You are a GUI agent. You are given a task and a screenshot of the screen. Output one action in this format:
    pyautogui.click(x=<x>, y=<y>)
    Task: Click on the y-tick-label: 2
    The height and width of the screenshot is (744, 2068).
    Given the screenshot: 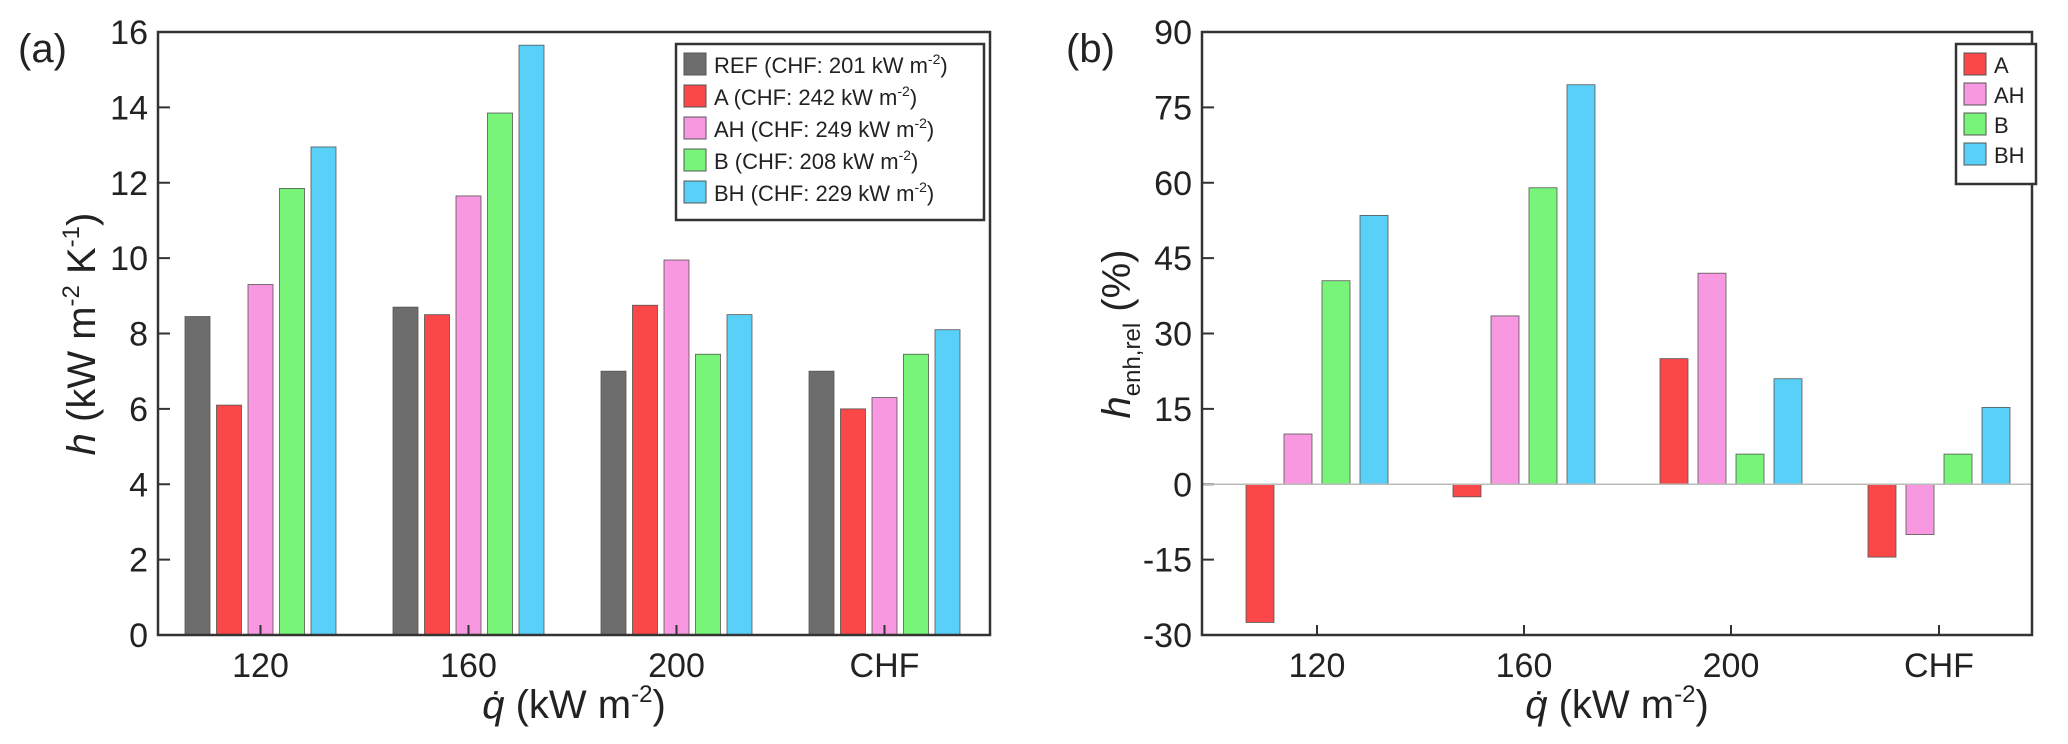 What is the action you would take?
    pyautogui.click(x=138, y=561)
    